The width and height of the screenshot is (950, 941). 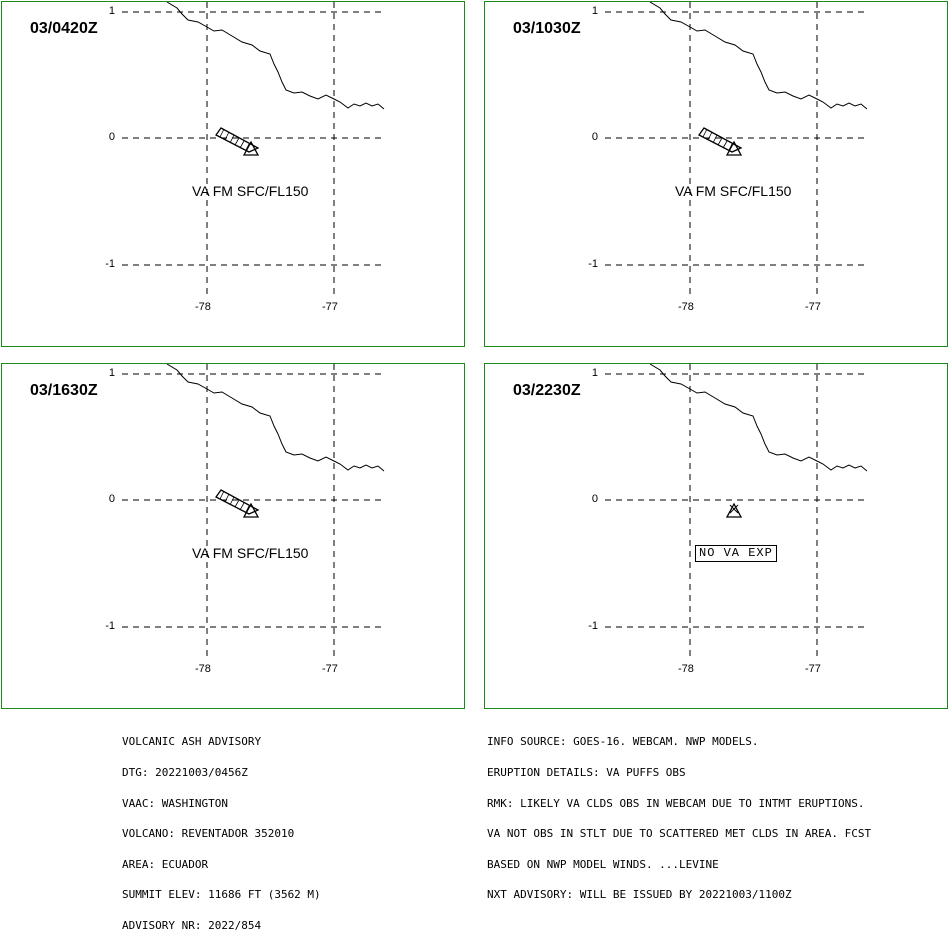 I want to click on volcano-marker, so click(x=734, y=509).